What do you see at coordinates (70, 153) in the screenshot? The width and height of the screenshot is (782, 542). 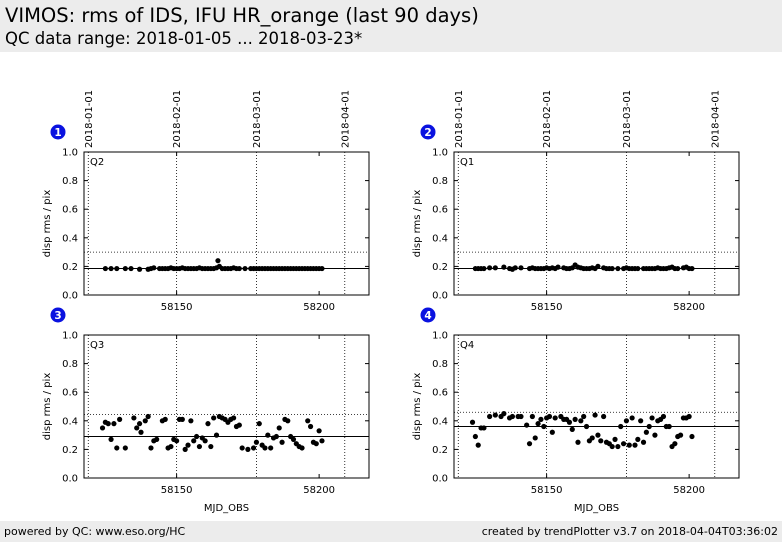 I see `y-tick-label: 1.0` at bounding box center [70, 153].